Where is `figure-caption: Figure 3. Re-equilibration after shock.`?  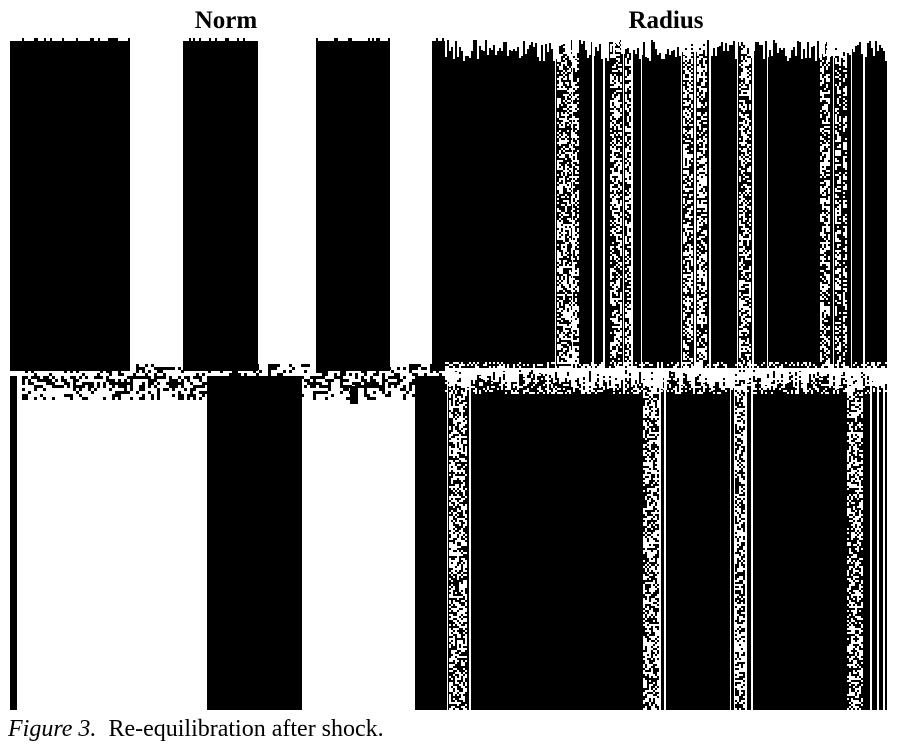 figure-caption: Figure 3. Re-equilibration after shock. is located at coordinates (196, 729).